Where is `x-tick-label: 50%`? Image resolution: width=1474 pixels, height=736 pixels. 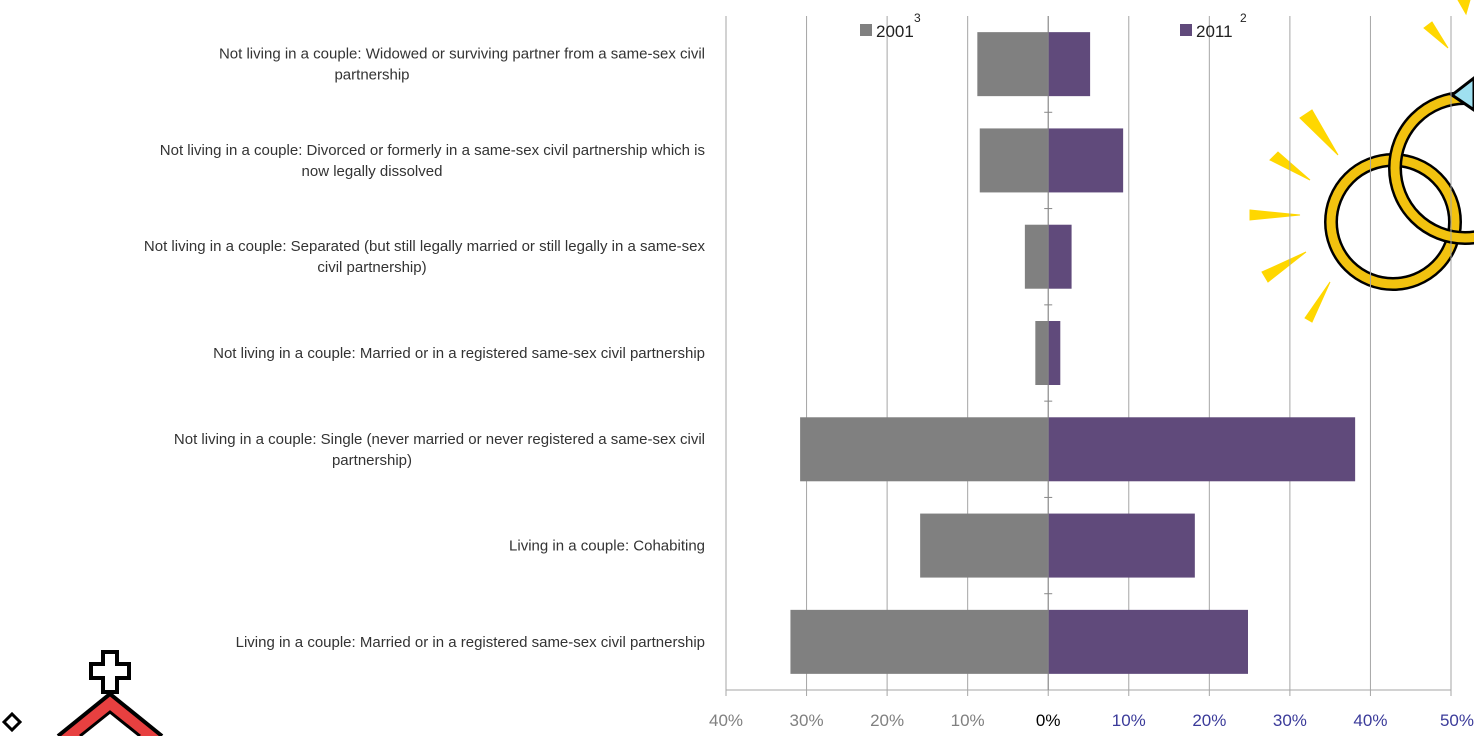 x-tick-label: 50% is located at coordinates (1457, 720).